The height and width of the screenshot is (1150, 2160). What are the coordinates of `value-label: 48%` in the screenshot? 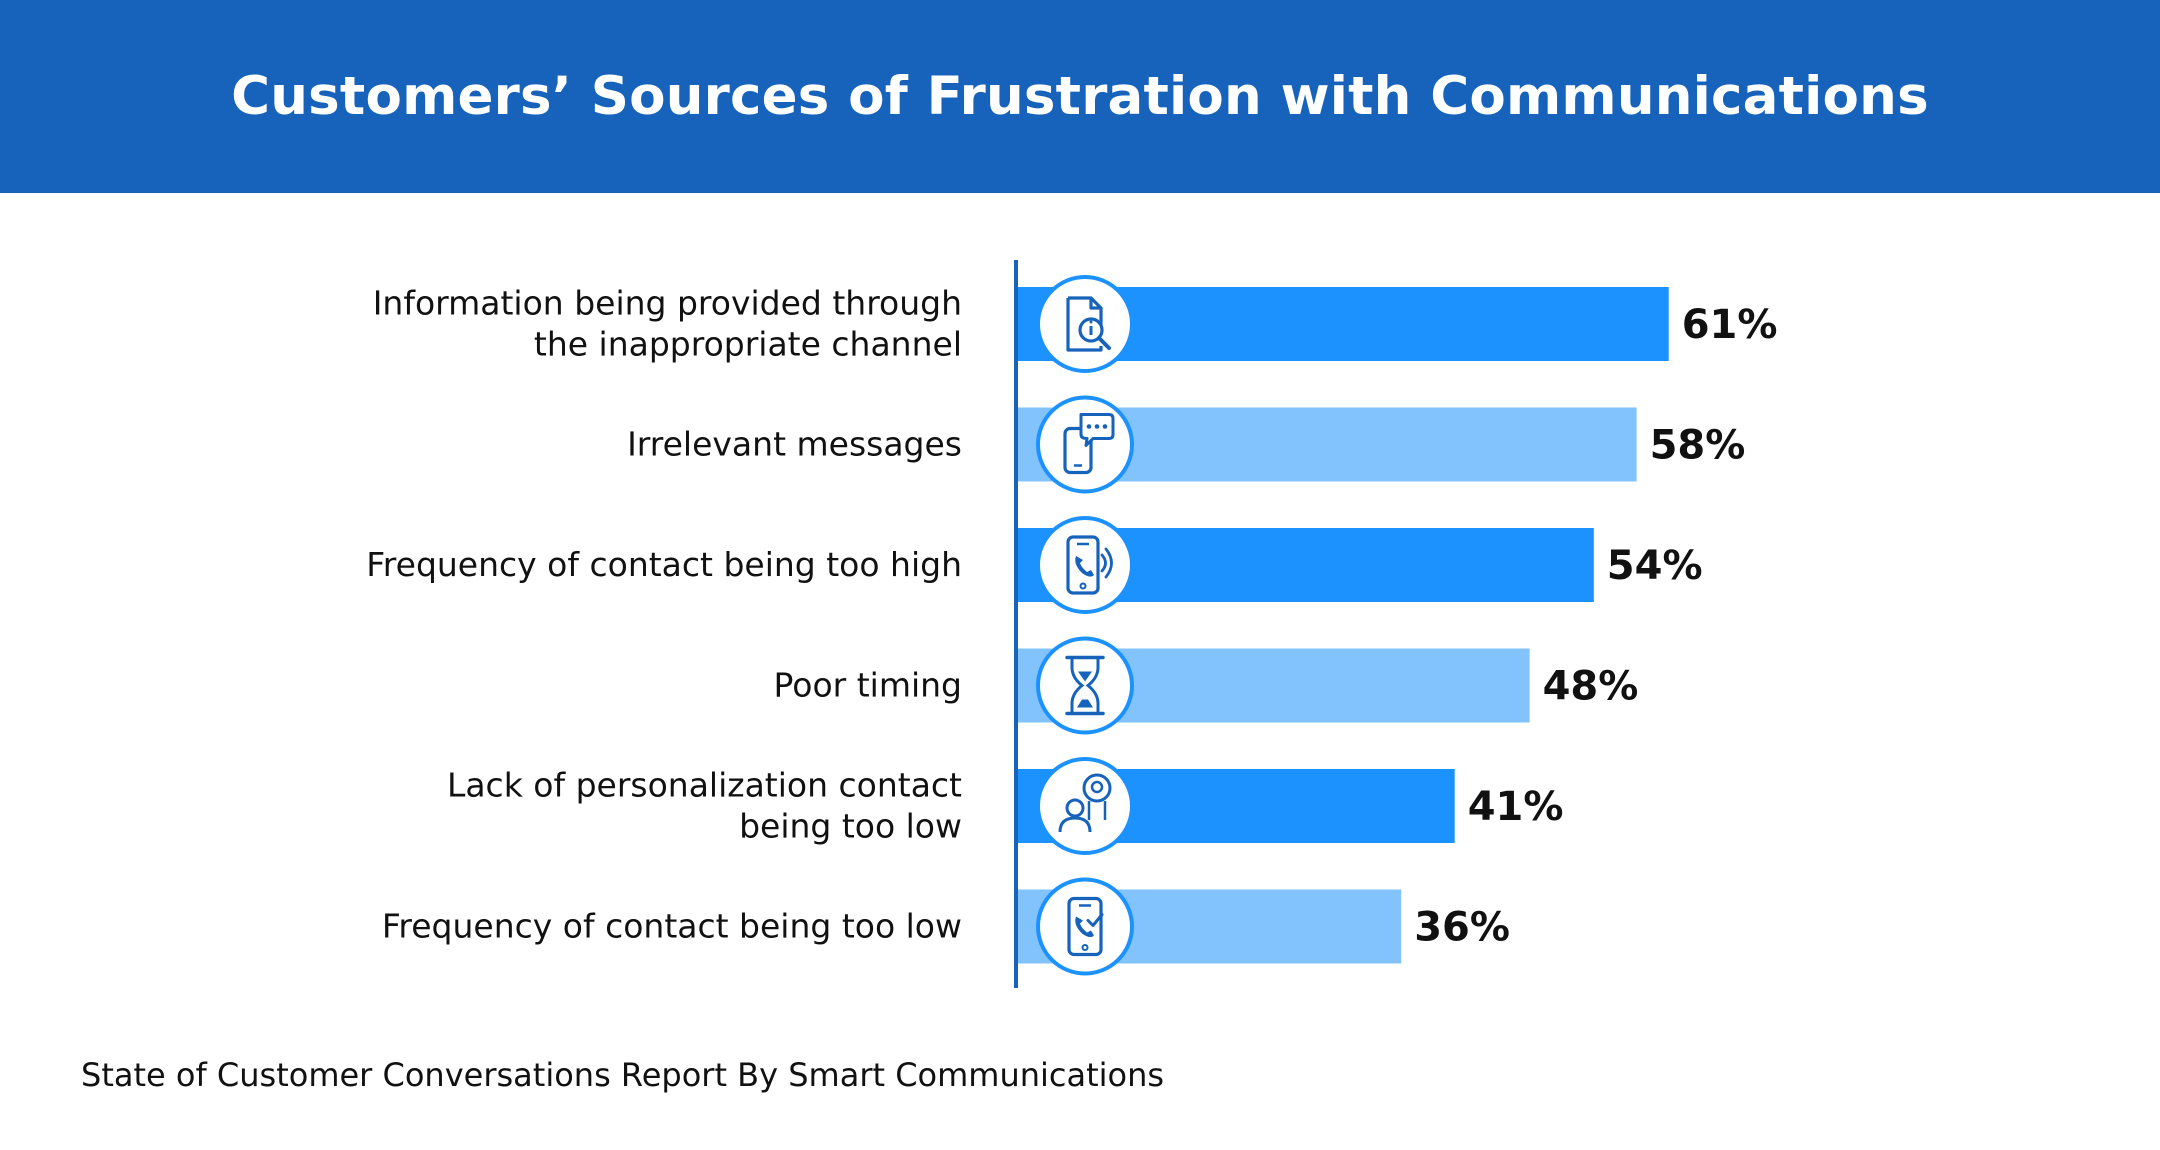 It's located at (1591, 687).